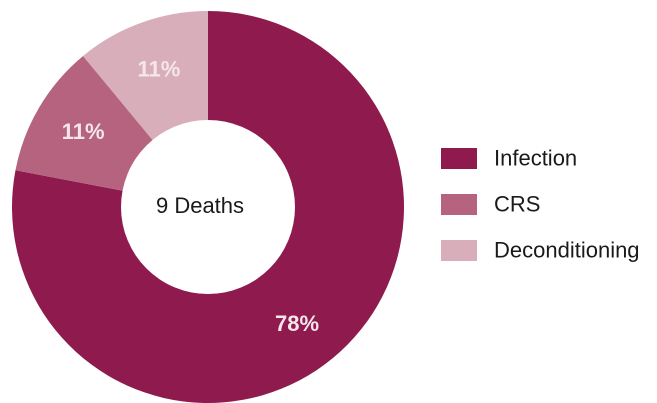  I want to click on legend-swatch-infection, so click(459, 158).